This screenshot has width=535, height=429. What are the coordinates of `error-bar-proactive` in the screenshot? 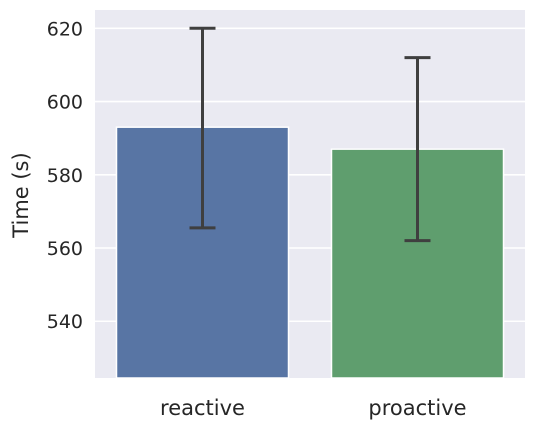 It's located at (417, 149).